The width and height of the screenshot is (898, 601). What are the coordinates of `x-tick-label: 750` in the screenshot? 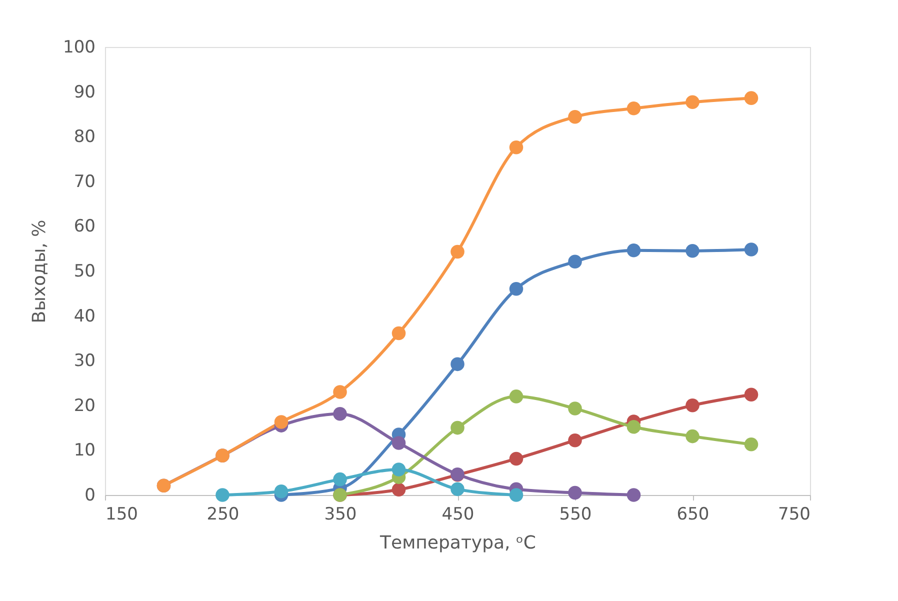 It's located at (794, 514).